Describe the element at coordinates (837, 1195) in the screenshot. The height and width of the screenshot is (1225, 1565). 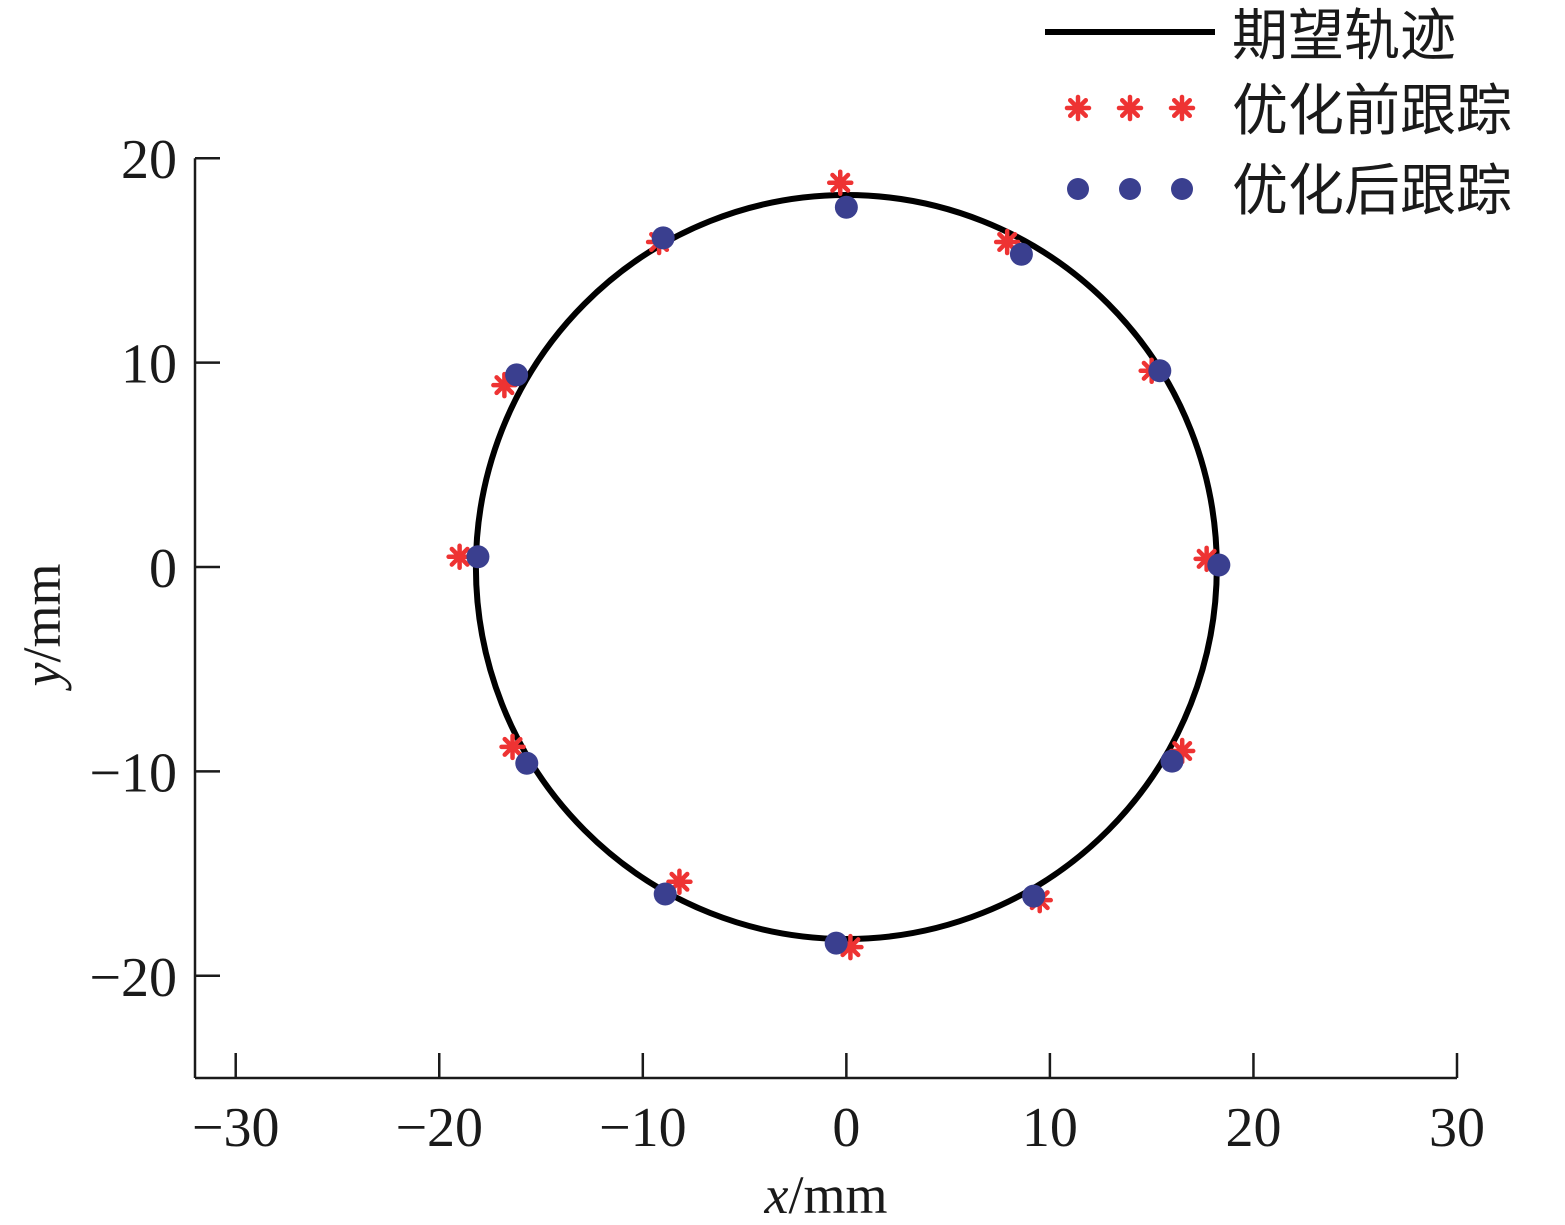
I see `x-axis-label-unit: /mm` at that location.